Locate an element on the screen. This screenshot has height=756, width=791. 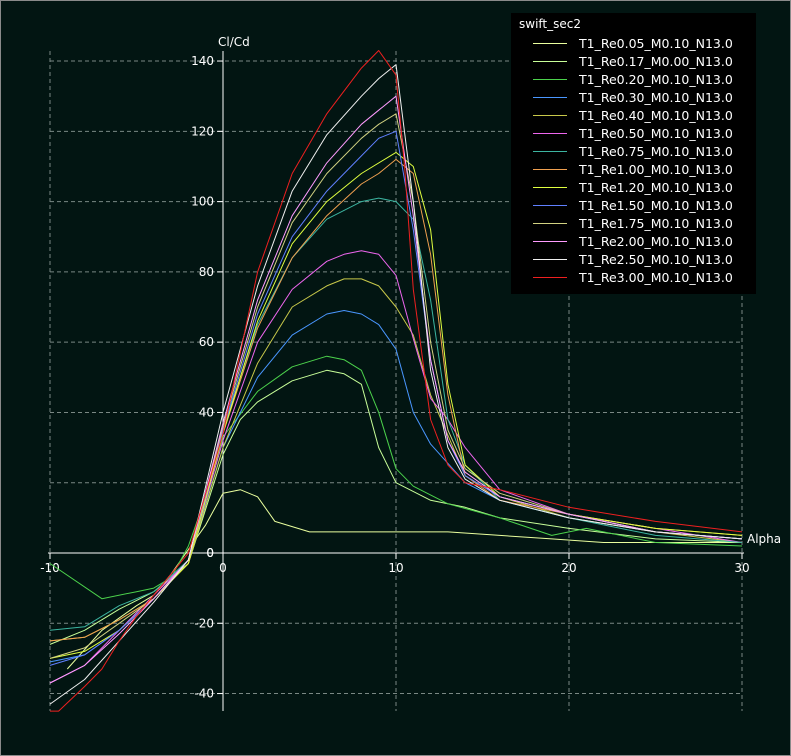
legend-item: T1_Re0.40_M0.10_N13.0 is located at coordinates (643, 116).